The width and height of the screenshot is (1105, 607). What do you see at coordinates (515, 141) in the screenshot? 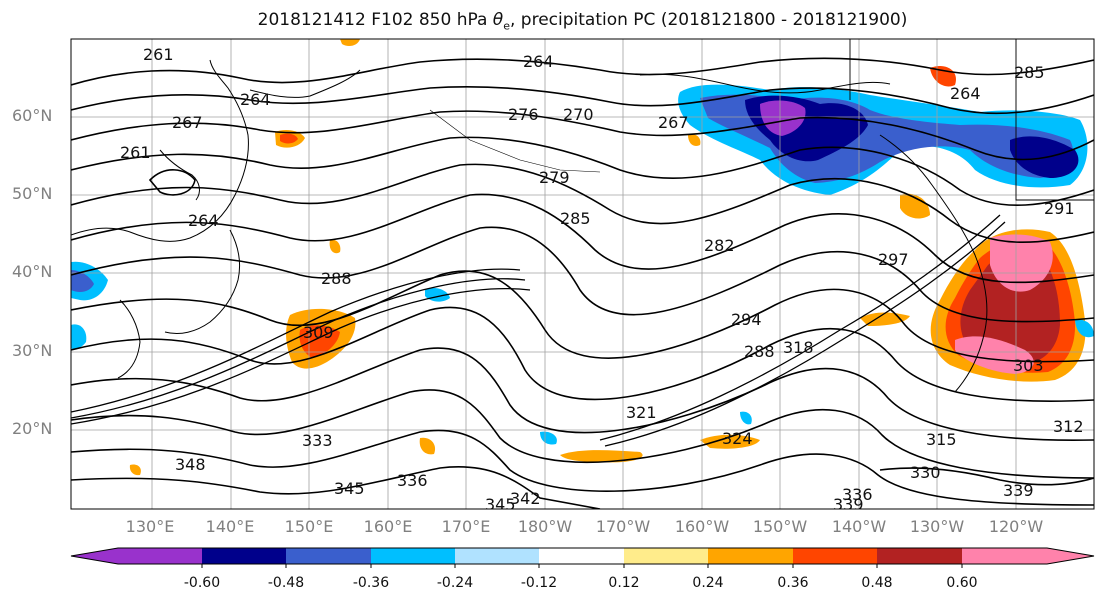
I see `aleutian-islands` at bounding box center [515, 141].